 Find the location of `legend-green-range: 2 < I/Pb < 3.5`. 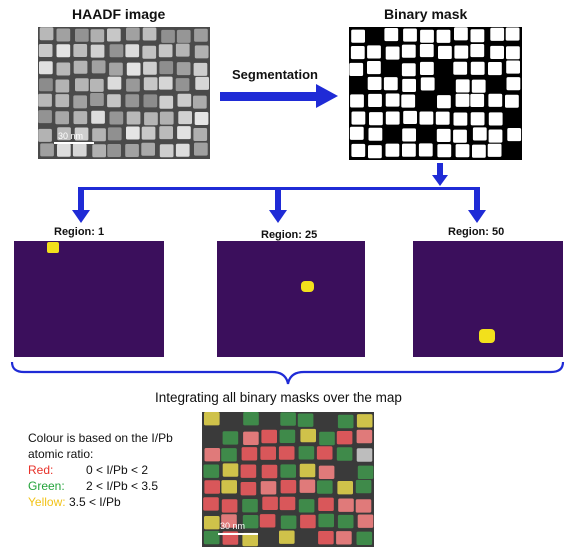

legend-green-range: 2 < I/Pb < 3.5 is located at coordinates (122, 486).